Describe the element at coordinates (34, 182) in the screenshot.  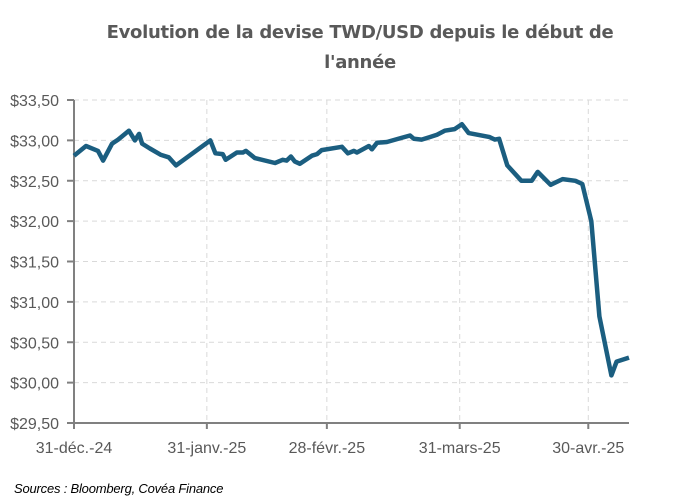
I see `y-tick-label: $32,50` at that location.